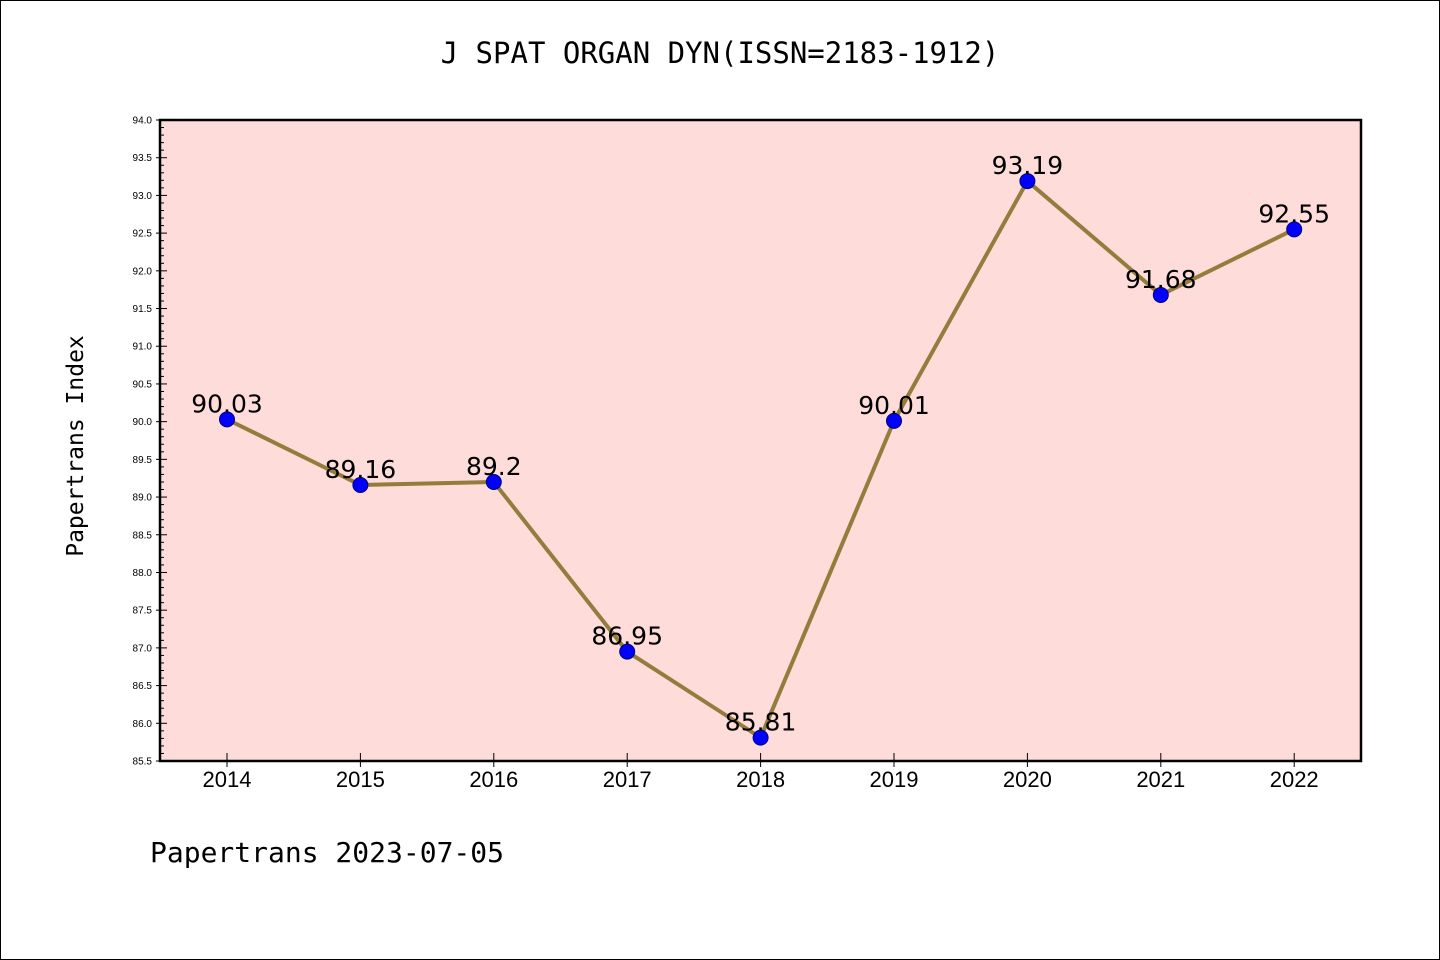 The image size is (1440, 960). I want to click on y-tick-label: 89.0, so click(143, 498).